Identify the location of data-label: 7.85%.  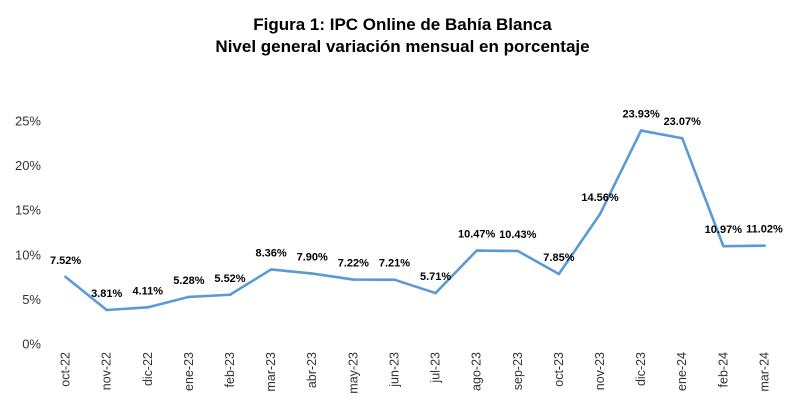
(558, 258).